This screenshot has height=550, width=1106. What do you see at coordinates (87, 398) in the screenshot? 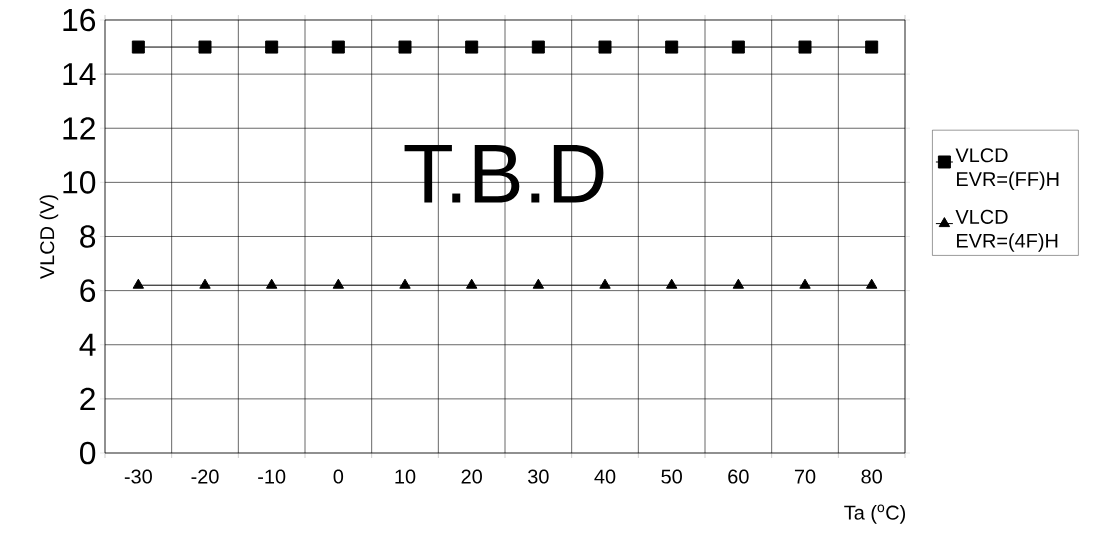
I see `y-tick-label: 2` at bounding box center [87, 398].